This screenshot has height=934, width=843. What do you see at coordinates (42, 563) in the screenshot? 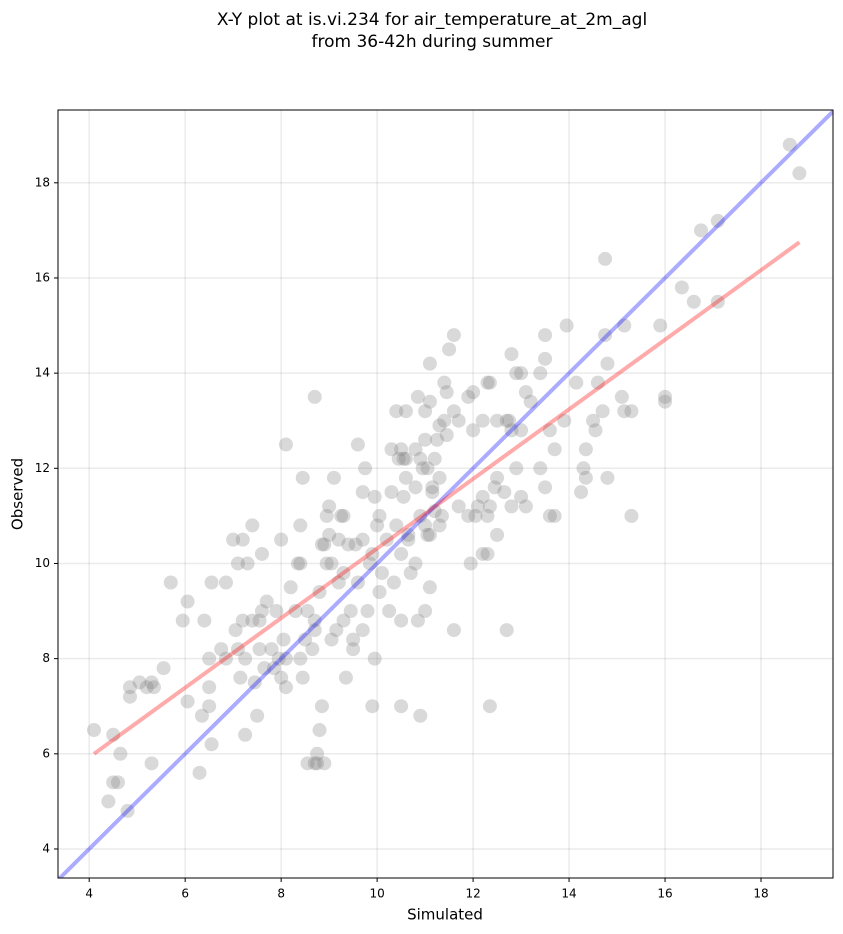
I see `y-tick-label: 10` at bounding box center [42, 563].